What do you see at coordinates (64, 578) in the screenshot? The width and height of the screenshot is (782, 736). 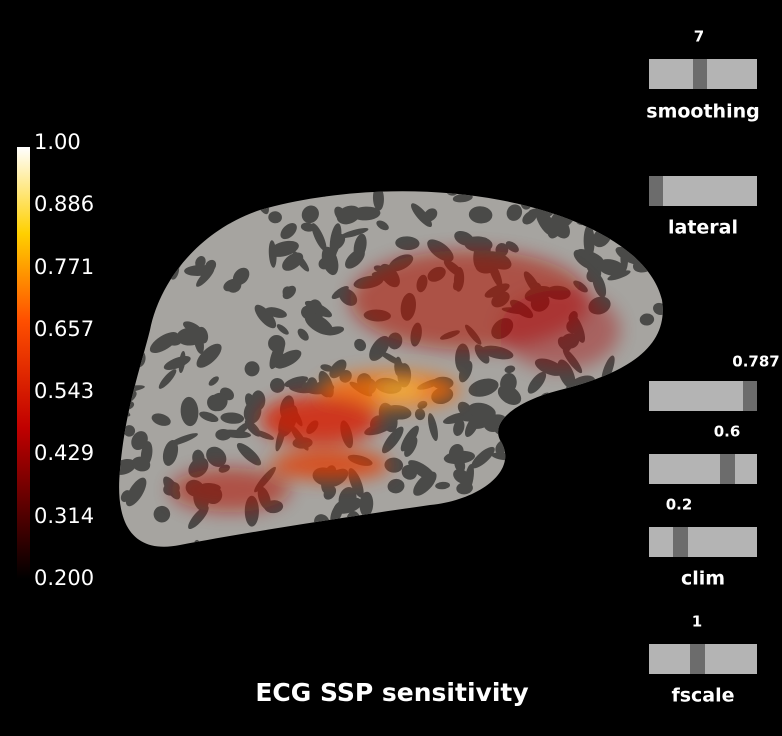 I see `colorbar-tick-label: 0.200` at bounding box center [64, 578].